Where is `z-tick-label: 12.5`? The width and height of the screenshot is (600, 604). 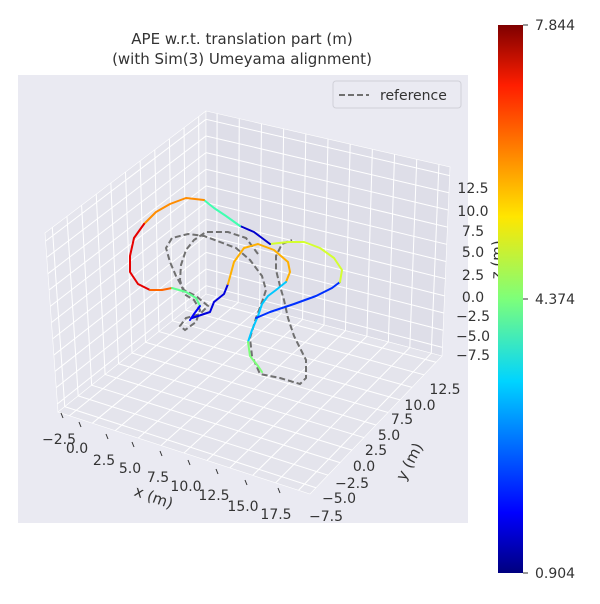
z-tick-label: 12.5 is located at coordinates (472, 189).